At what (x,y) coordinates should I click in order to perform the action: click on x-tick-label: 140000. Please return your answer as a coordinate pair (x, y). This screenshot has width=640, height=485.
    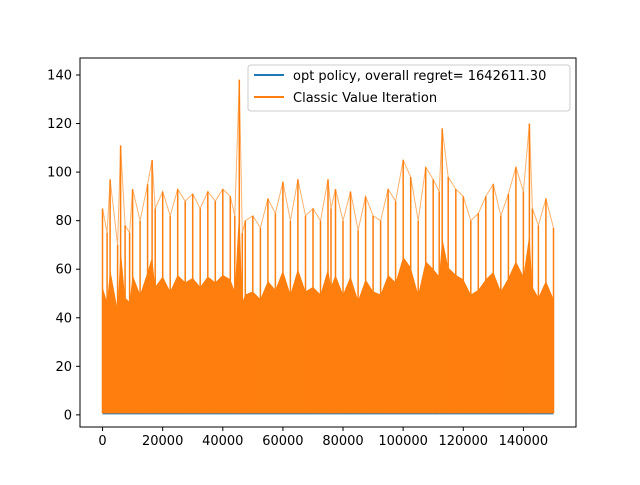
    Looking at the image, I should click on (524, 441).